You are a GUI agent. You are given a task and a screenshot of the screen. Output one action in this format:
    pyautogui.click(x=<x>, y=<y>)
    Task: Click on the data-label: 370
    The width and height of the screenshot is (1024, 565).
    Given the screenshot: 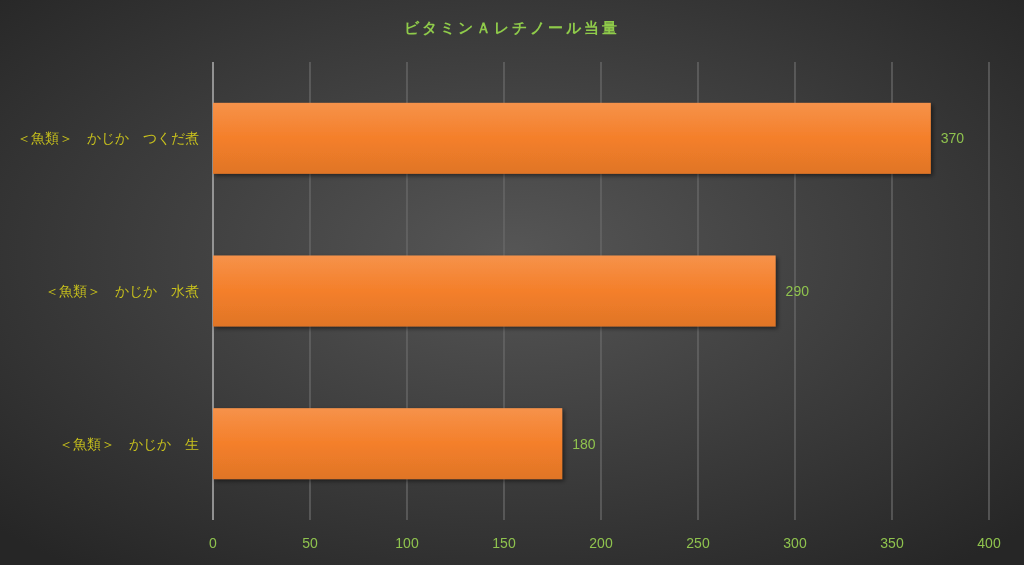 What is the action you would take?
    pyautogui.click(x=952, y=138)
    